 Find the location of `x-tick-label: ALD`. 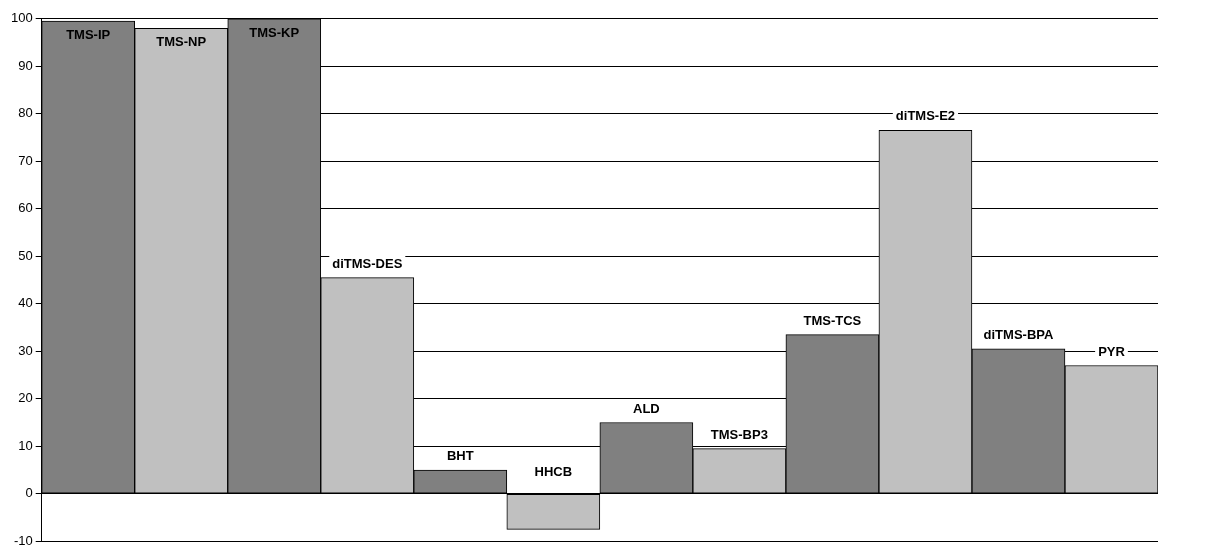

x-tick-label: ALD is located at coordinates (646, 408).